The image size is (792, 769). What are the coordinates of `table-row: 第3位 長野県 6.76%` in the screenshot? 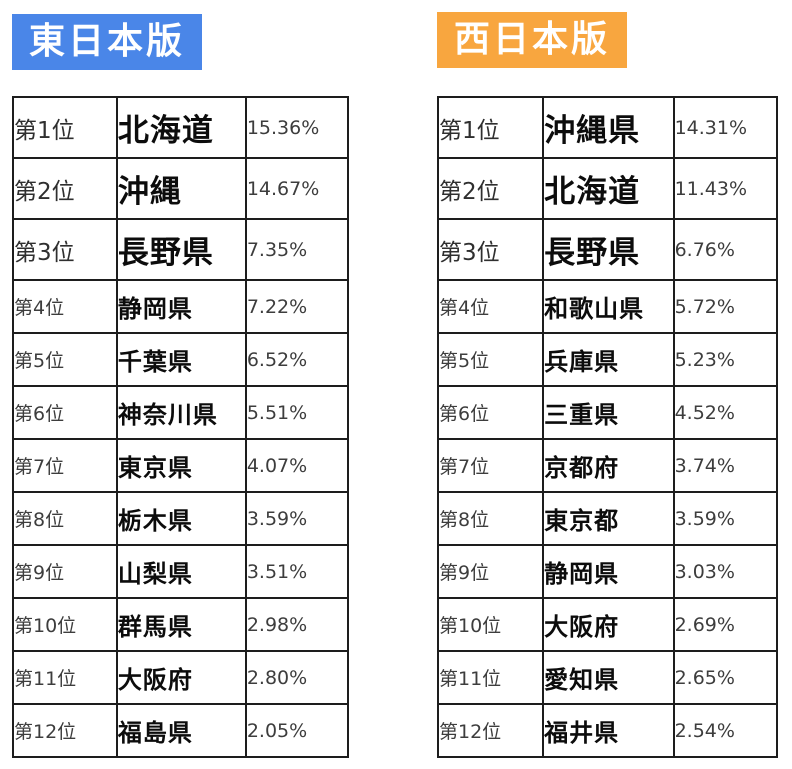 It's located at (607, 249).